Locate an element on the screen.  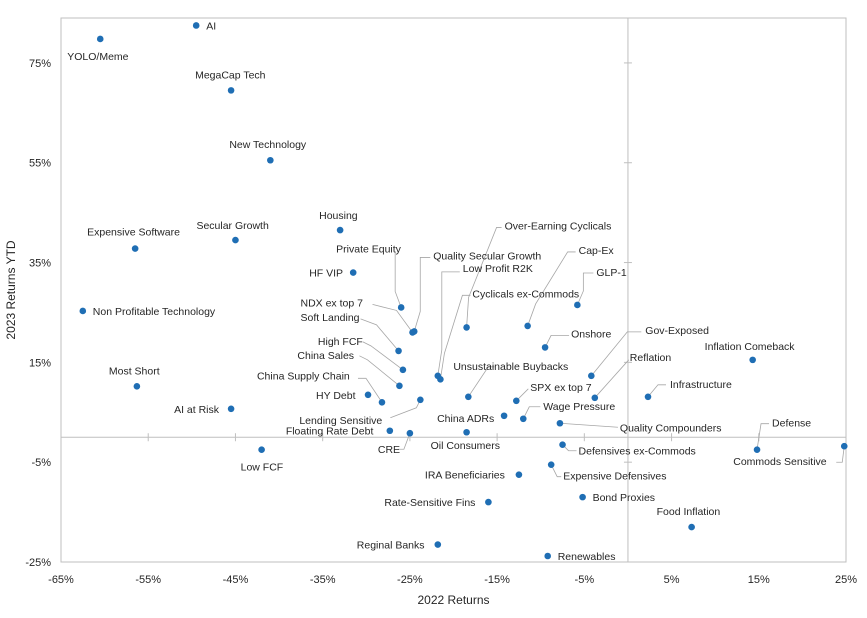
leader-line-low-profit-r2k is located at coordinates (448, 323).